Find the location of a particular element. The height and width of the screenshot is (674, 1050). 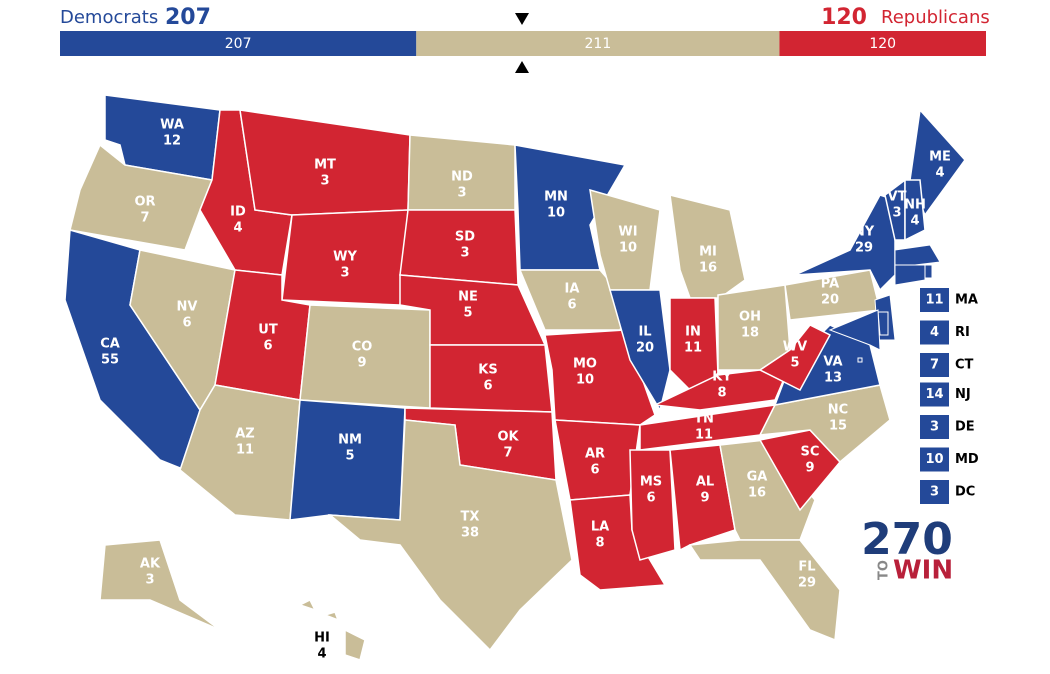

state-abbr: VA is located at coordinates (832, 362).